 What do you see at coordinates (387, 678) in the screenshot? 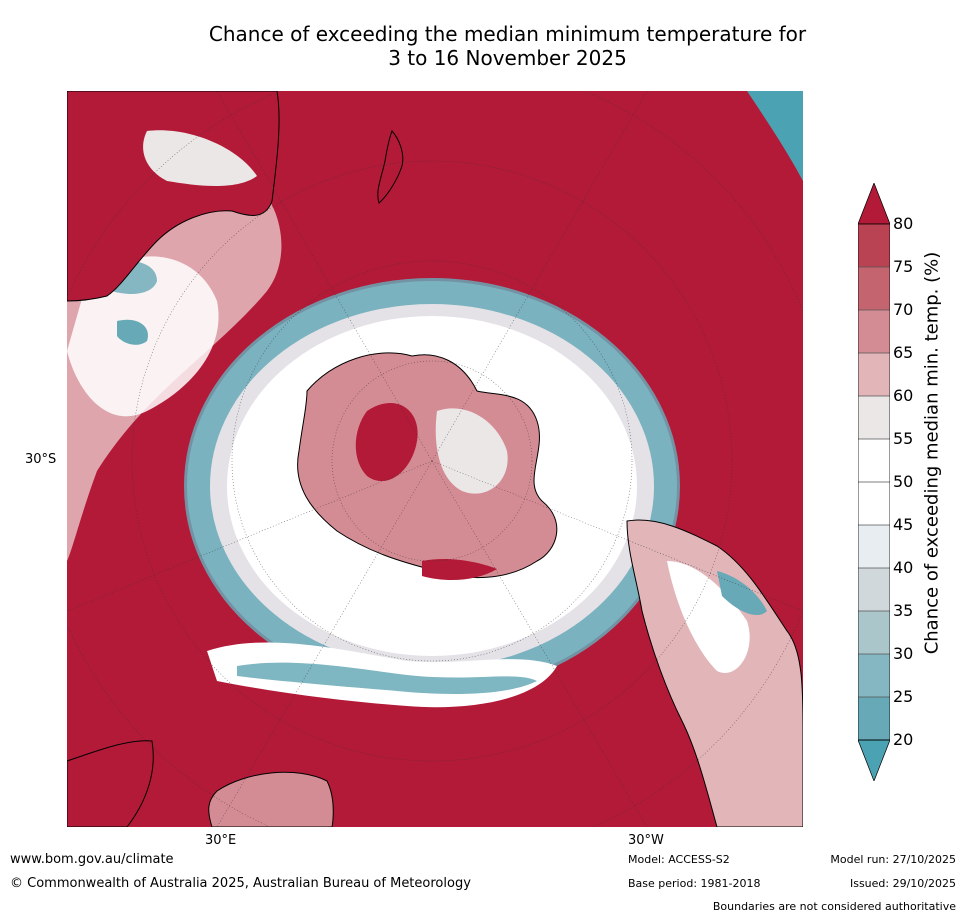
I see `south-atlantic-cool-band` at bounding box center [387, 678].